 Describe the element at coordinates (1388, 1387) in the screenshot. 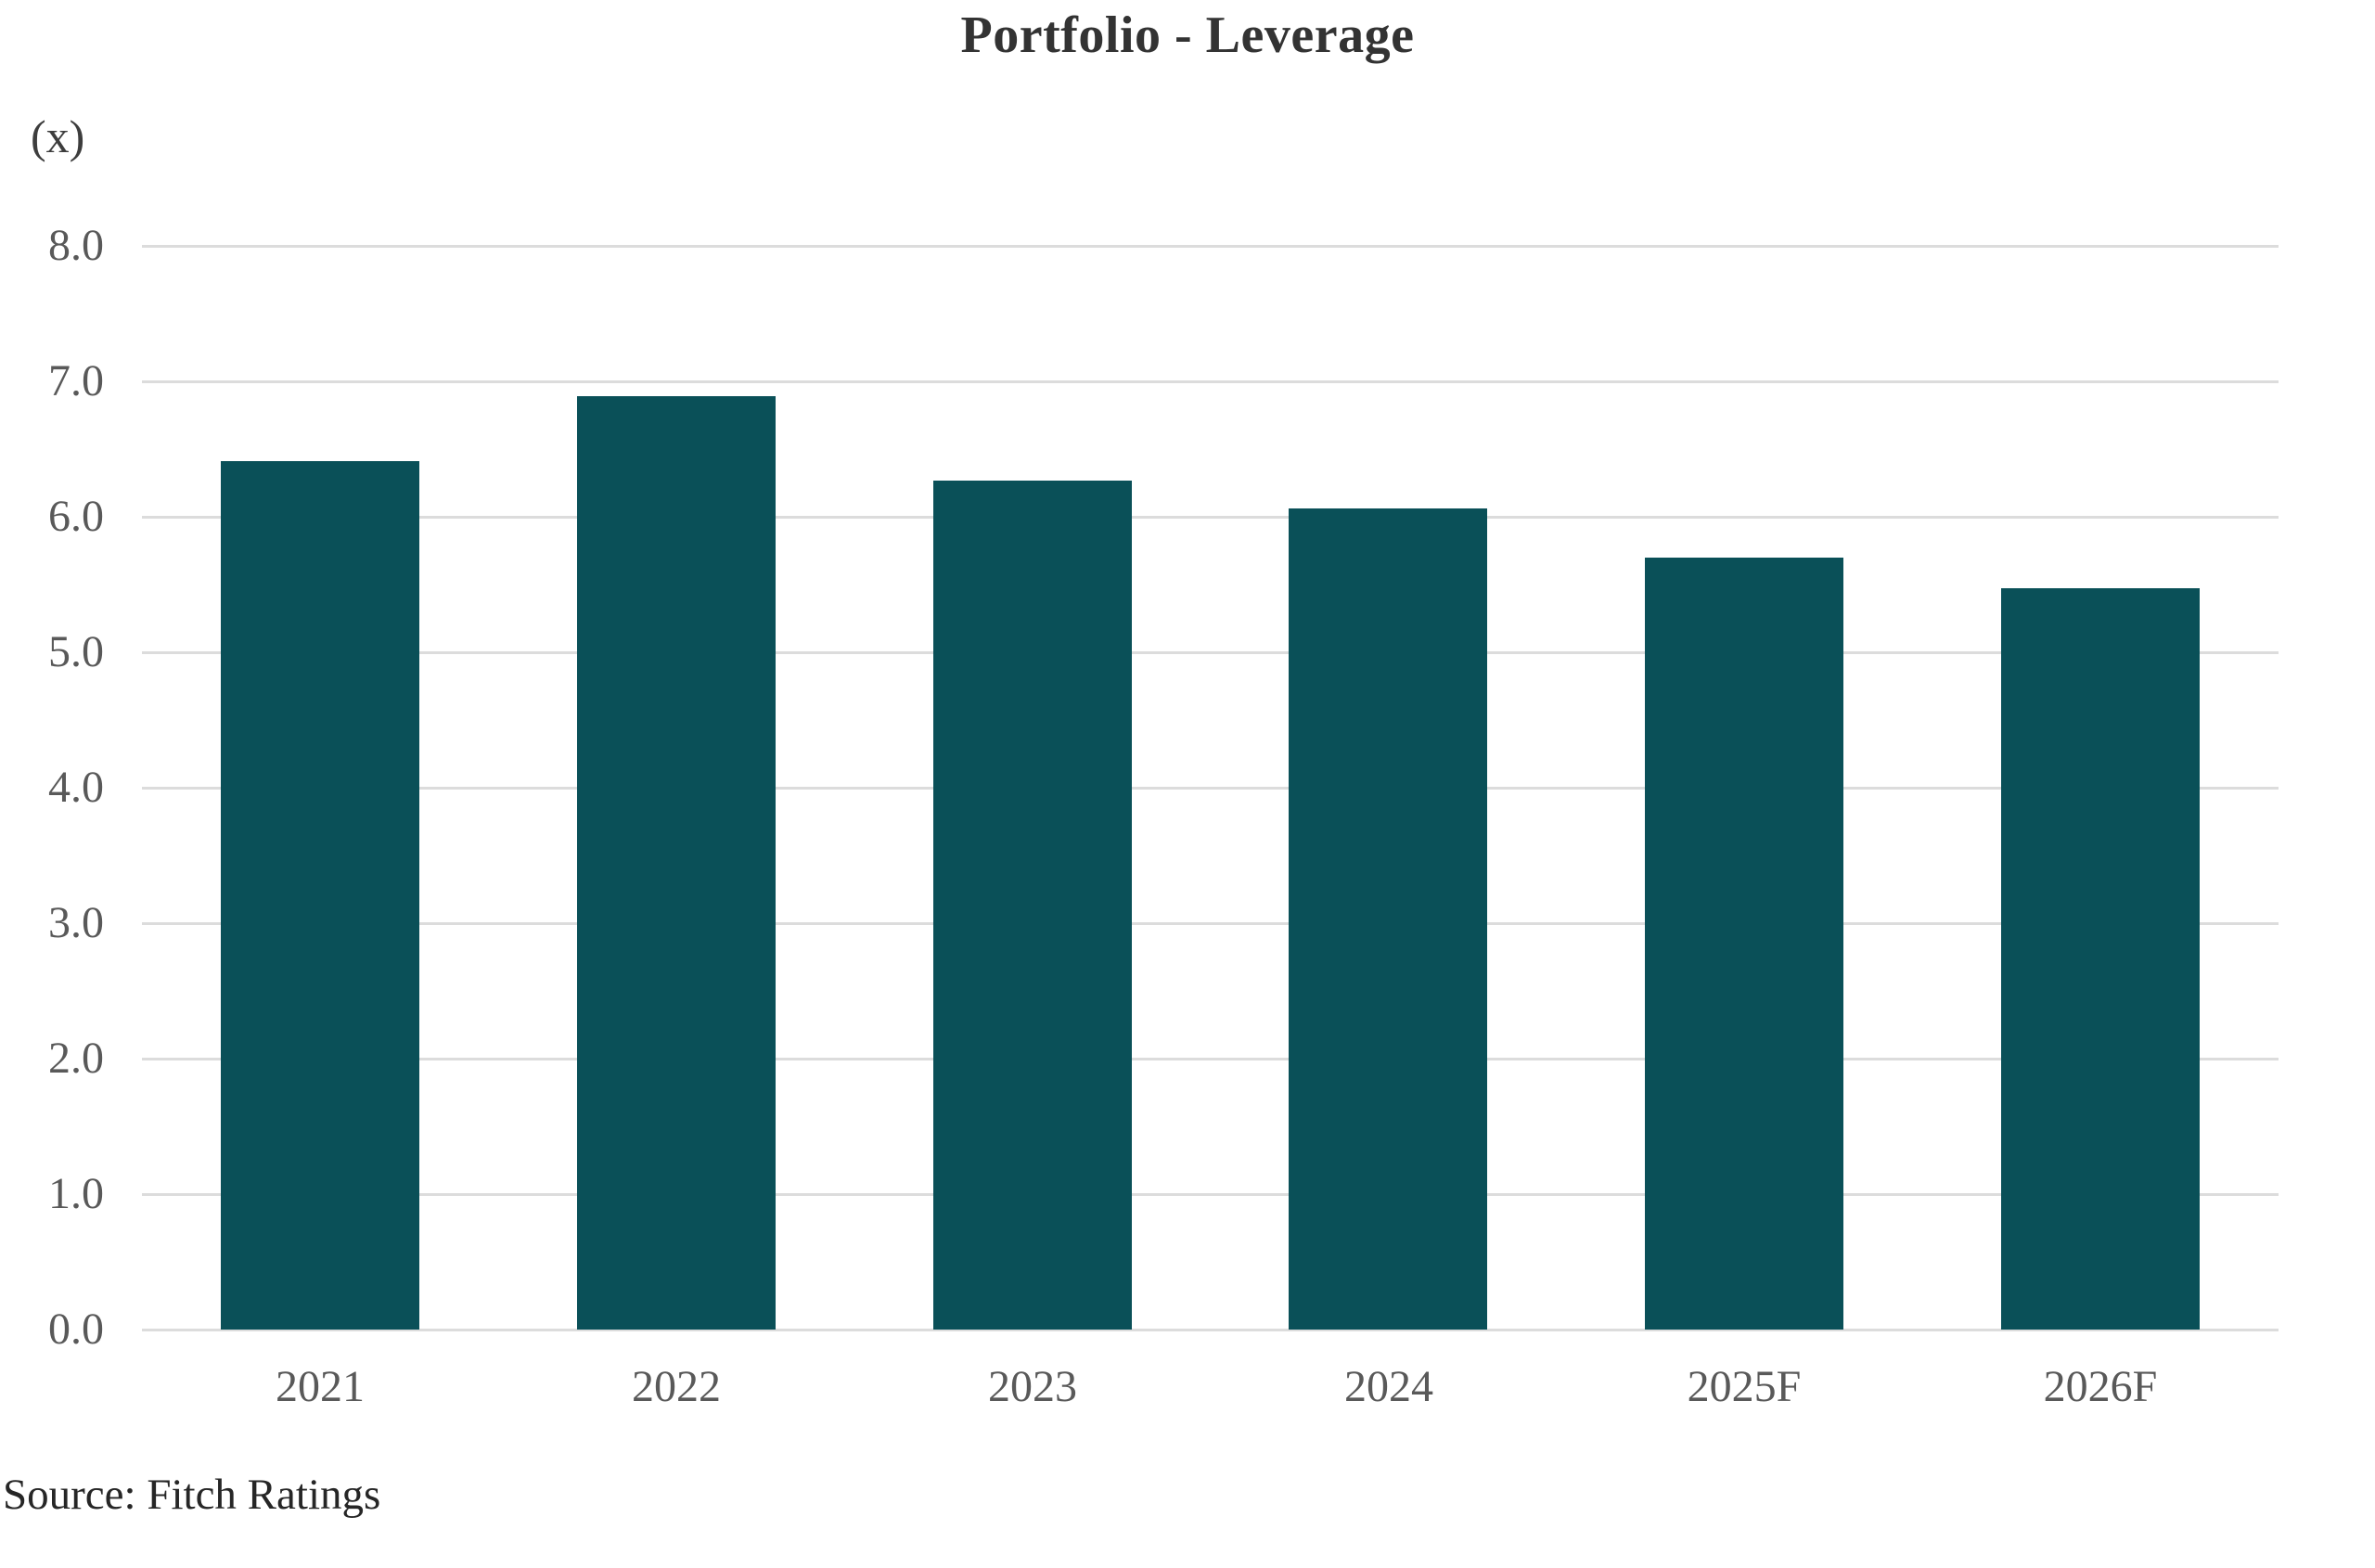

I see `x-axis-tick-label: 2024` at that location.